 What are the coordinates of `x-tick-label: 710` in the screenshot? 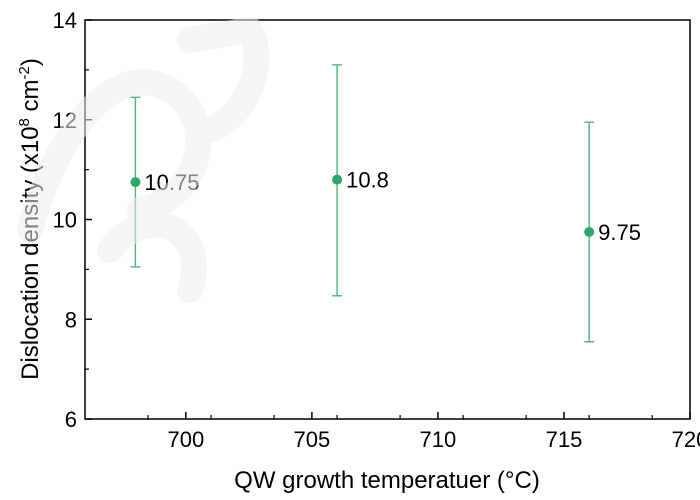 It's located at (438, 439).